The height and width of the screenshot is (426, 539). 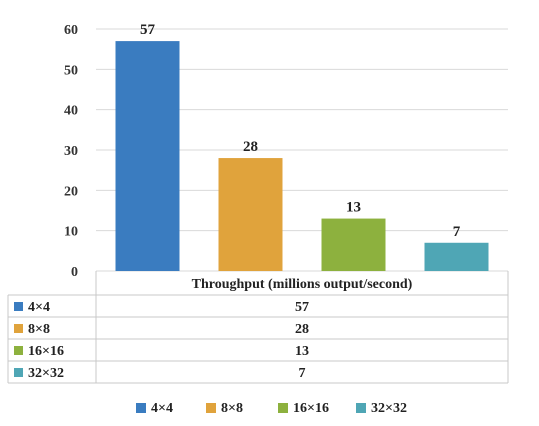 What do you see at coordinates (456, 256) in the screenshot?
I see `bar-32×32` at bounding box center [456, 256].